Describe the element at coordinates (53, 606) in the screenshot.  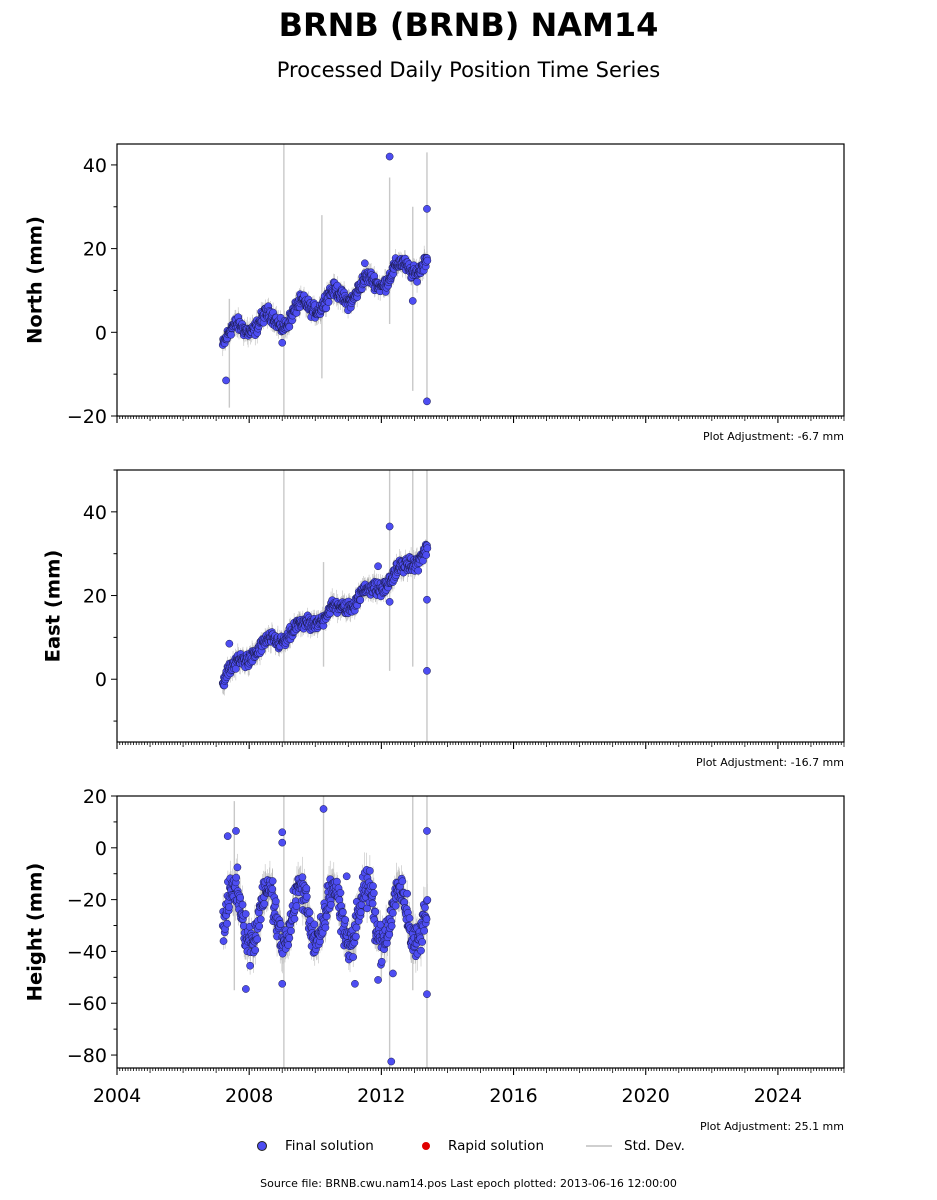
I see `y-axis-label: East (mm)` at that location.